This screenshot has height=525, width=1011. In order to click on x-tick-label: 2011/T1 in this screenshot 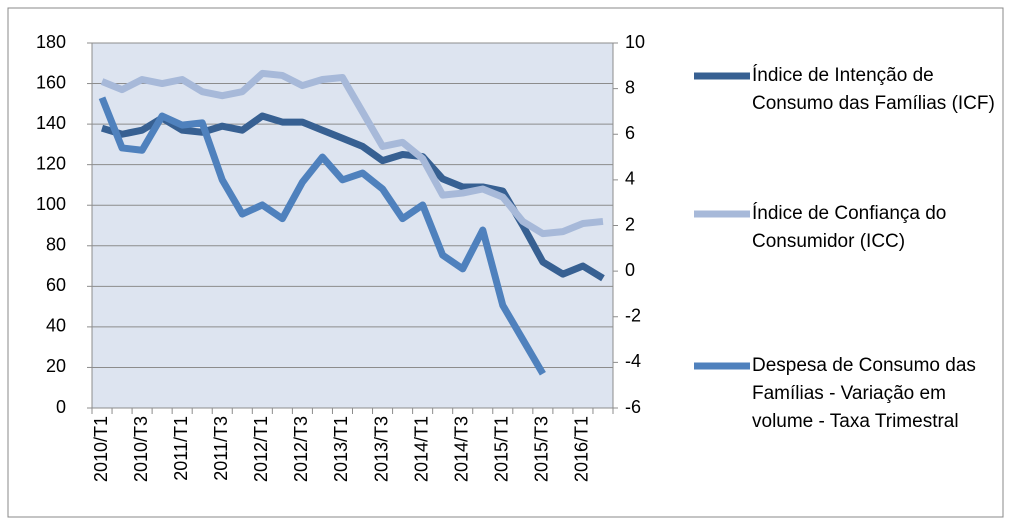, I will do `click(181, 448)`.